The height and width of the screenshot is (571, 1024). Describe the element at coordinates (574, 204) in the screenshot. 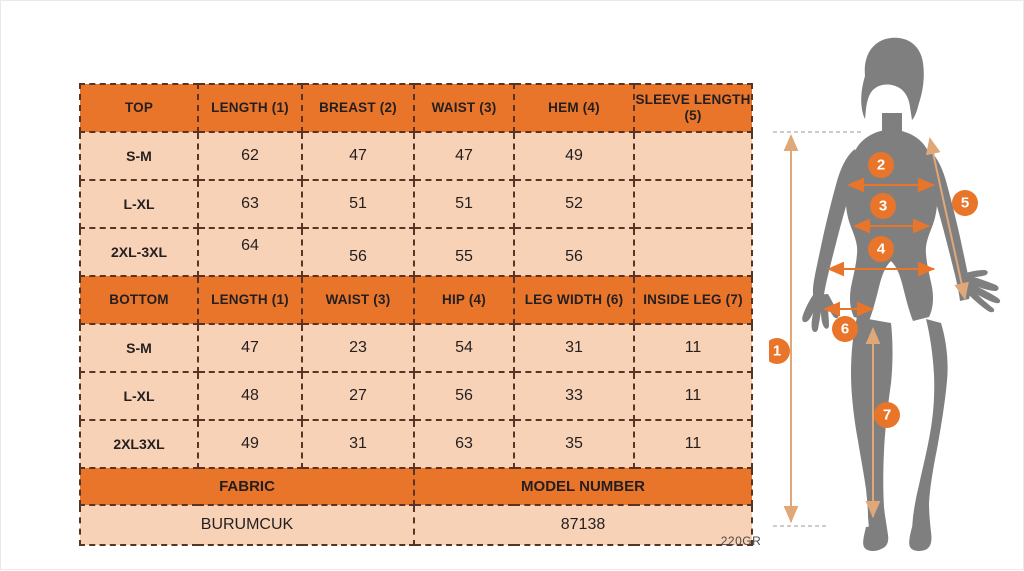

I see `cell-top-lxl-hem: 52` at that location.